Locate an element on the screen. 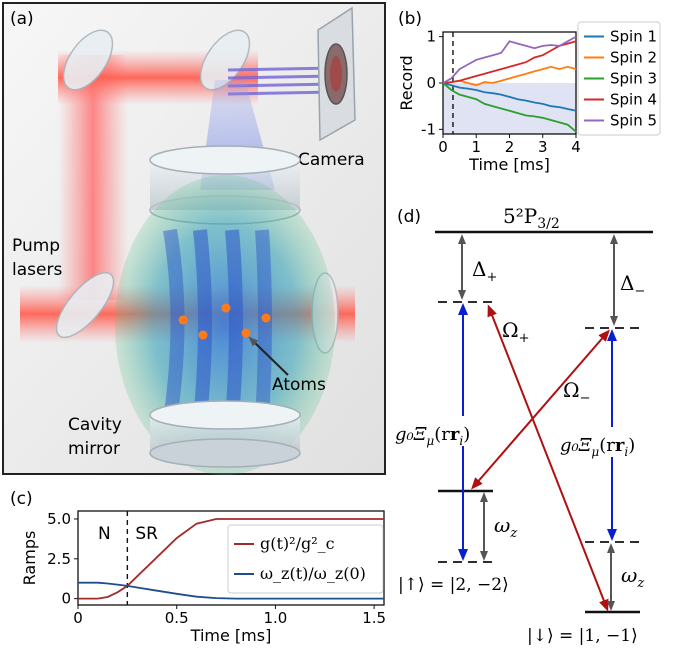 The height and width of the screenshot is (658, 680). delta-minus-label: Δ− is located at coordinates (632, 285).